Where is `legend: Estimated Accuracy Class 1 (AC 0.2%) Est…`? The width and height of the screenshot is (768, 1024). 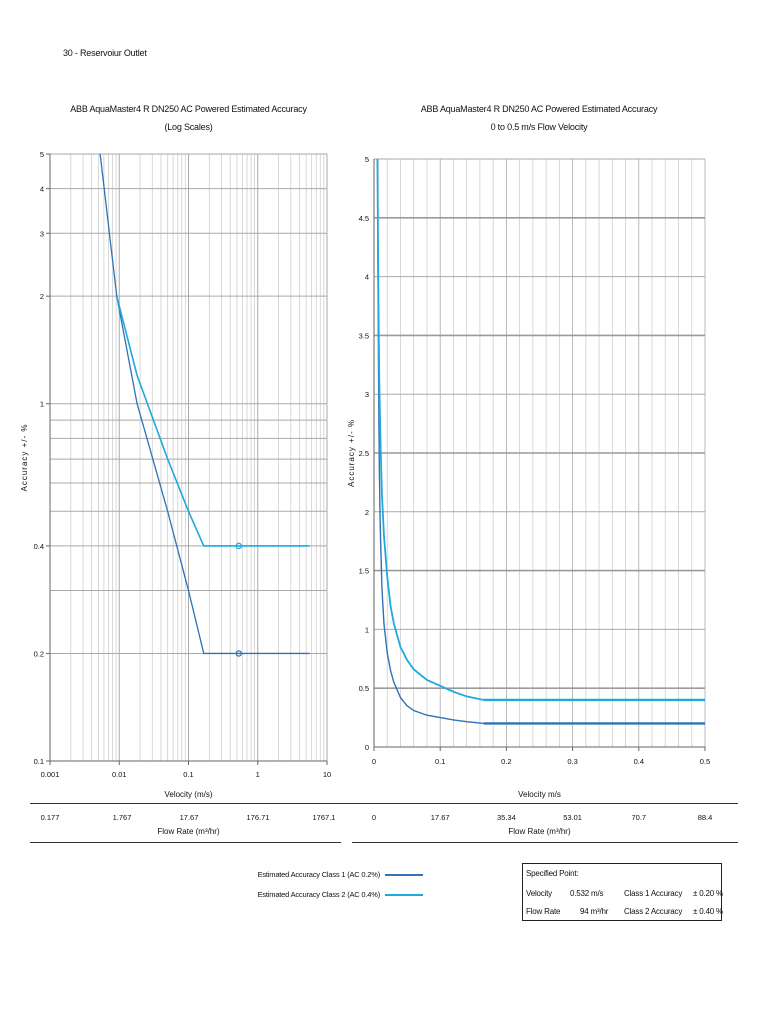
legend: Estimated Accuracy Class 1 (AC 0.2%) Est… is located at coordinates (370, 886).